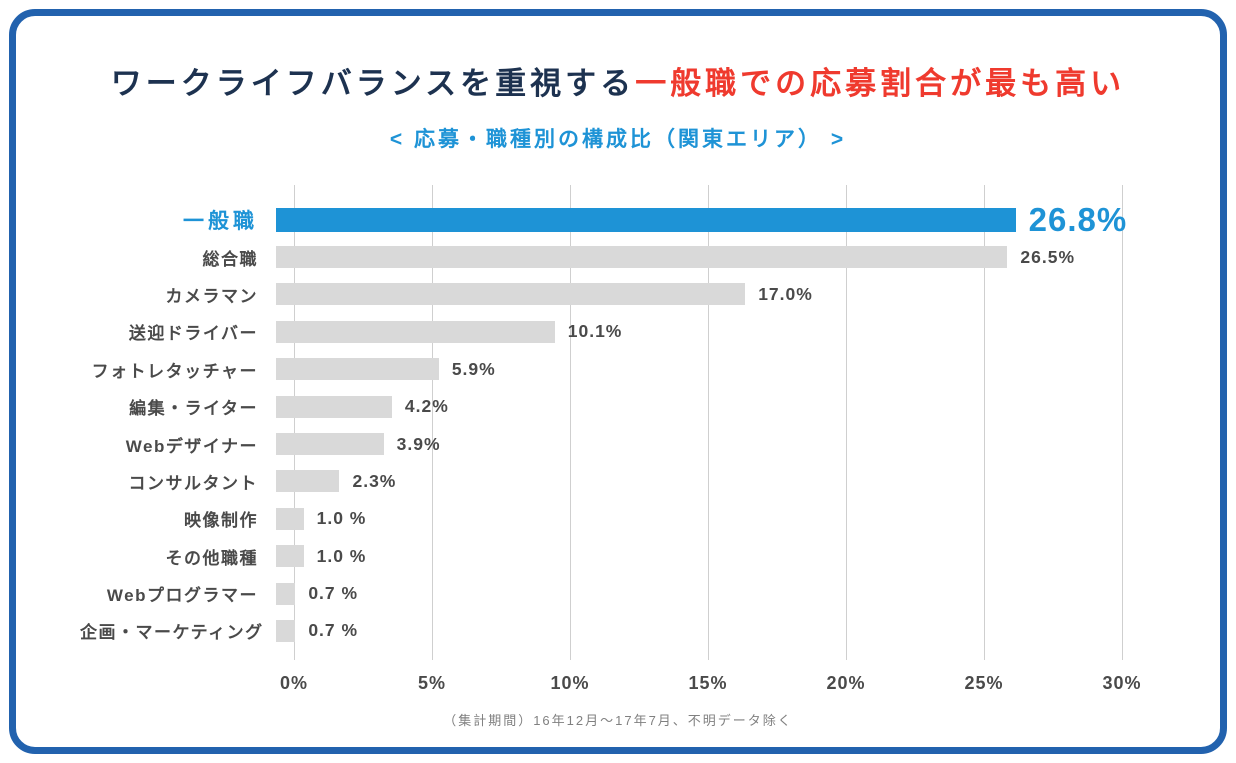 The image size is (1236, 763). I want to click on value-label: 26.8%, so click(1078, 219).